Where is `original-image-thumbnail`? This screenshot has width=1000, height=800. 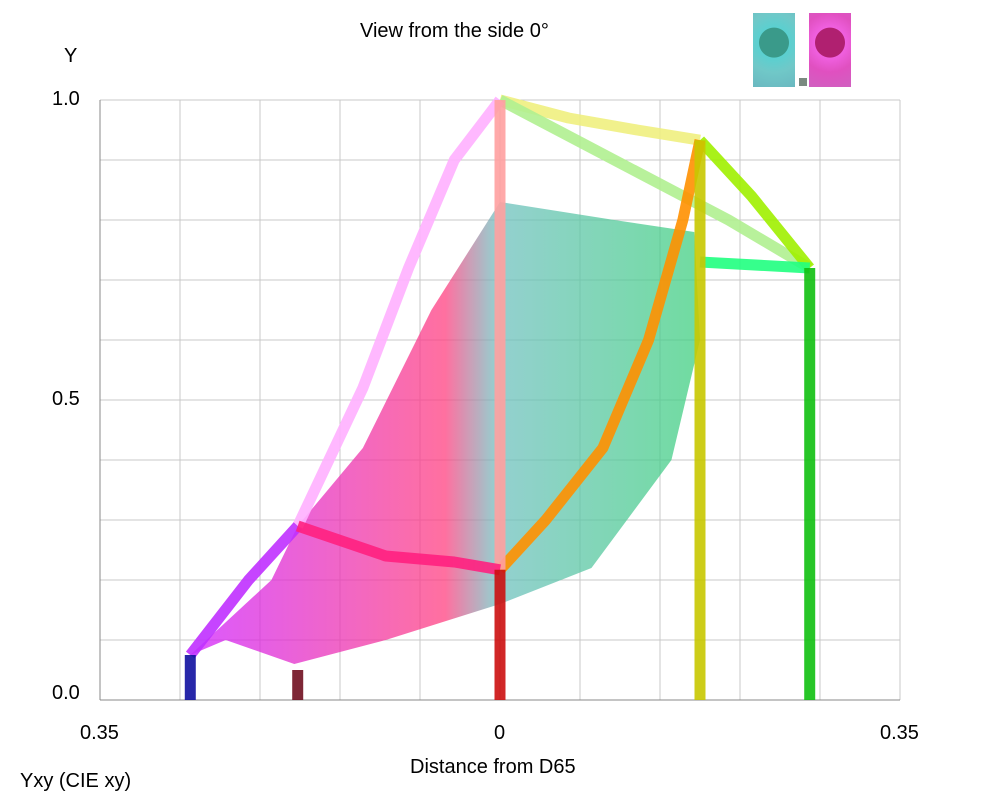
original-image-thumbnail is located at coordinates (774, 50).